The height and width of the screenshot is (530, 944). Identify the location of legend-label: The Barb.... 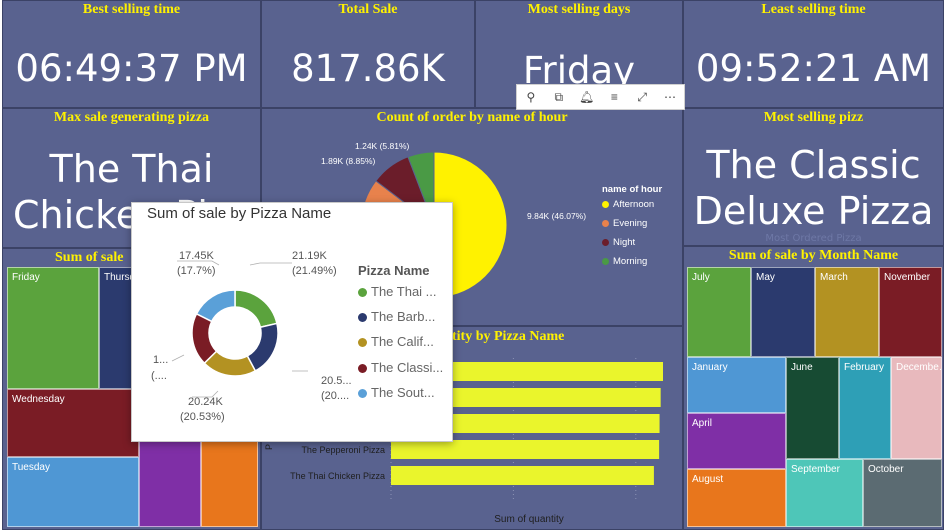
(403, 316).